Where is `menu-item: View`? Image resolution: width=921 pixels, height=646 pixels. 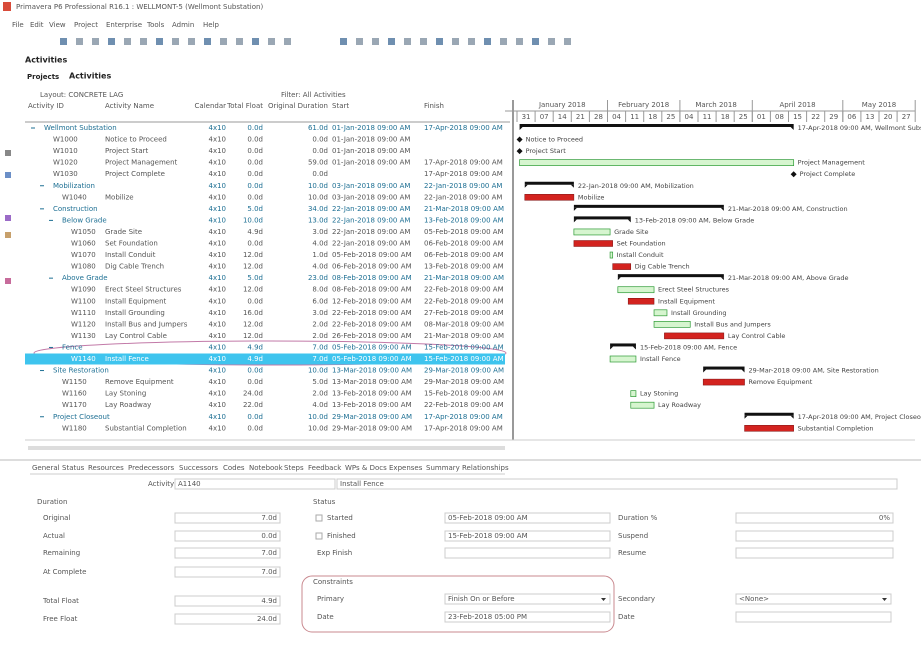 menu-item: View is located at coordinates (57, 25).